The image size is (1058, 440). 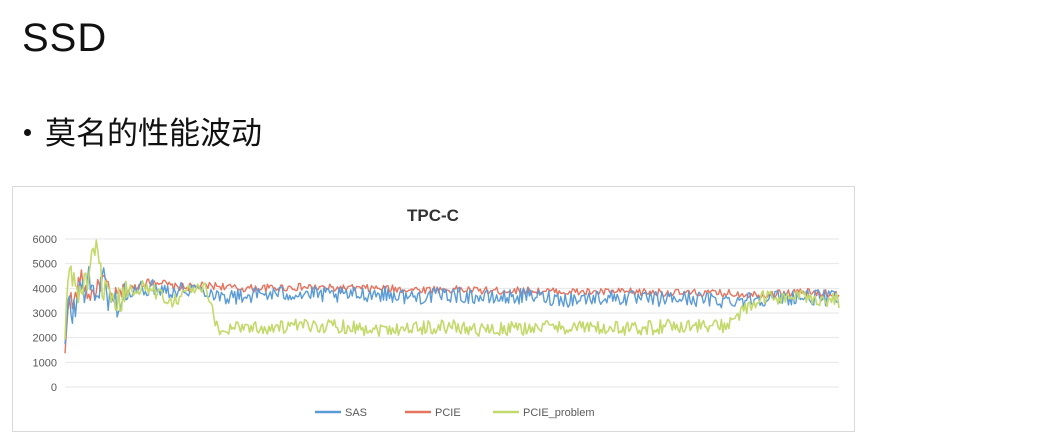 What do you see at coordinates (448, 413) in the screenshot?
I see `legend-label-pcie: PCIE` at bounding box center [448, 413].